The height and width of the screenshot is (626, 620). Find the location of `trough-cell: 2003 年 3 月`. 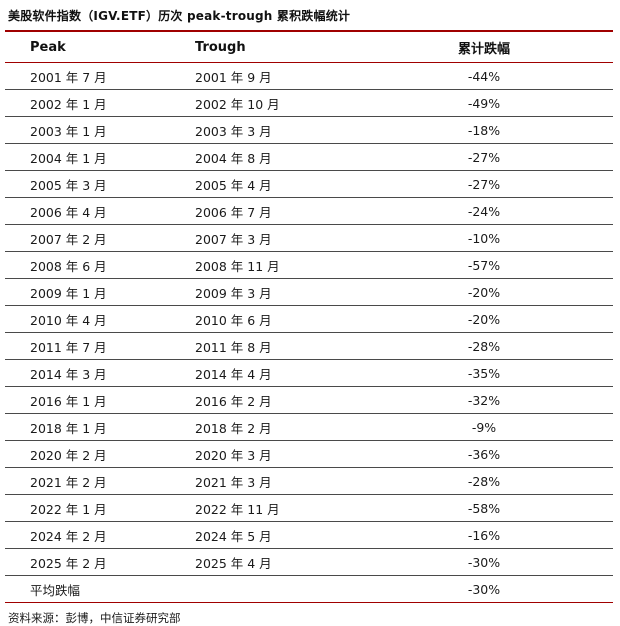

trough-cell: 2003 年 3 月 is located at coordinates (262, 130).